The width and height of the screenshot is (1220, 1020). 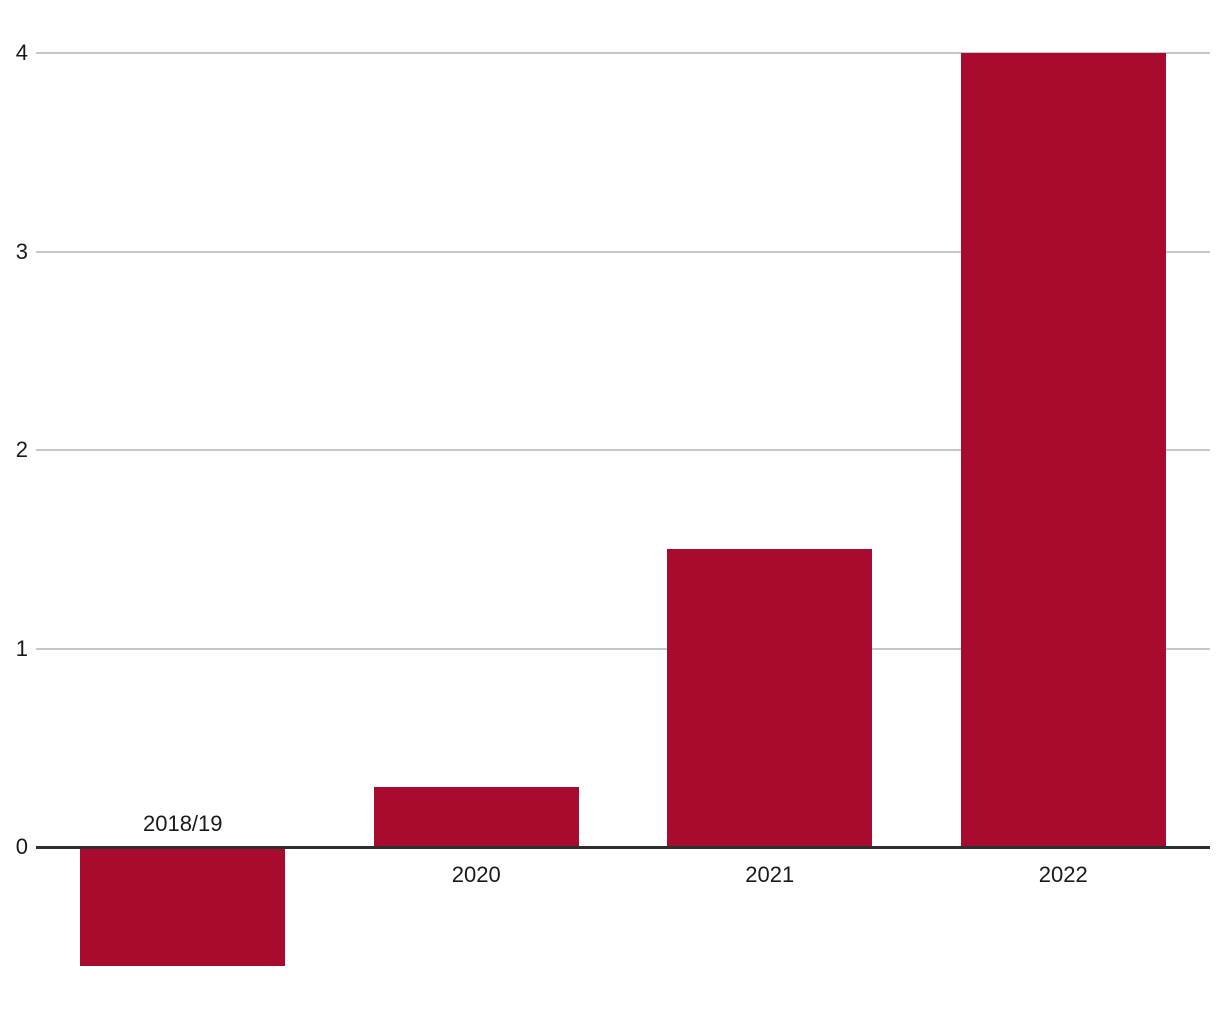 I want to click on y-axis-tick-label: 1, so click(x=21, y=648).